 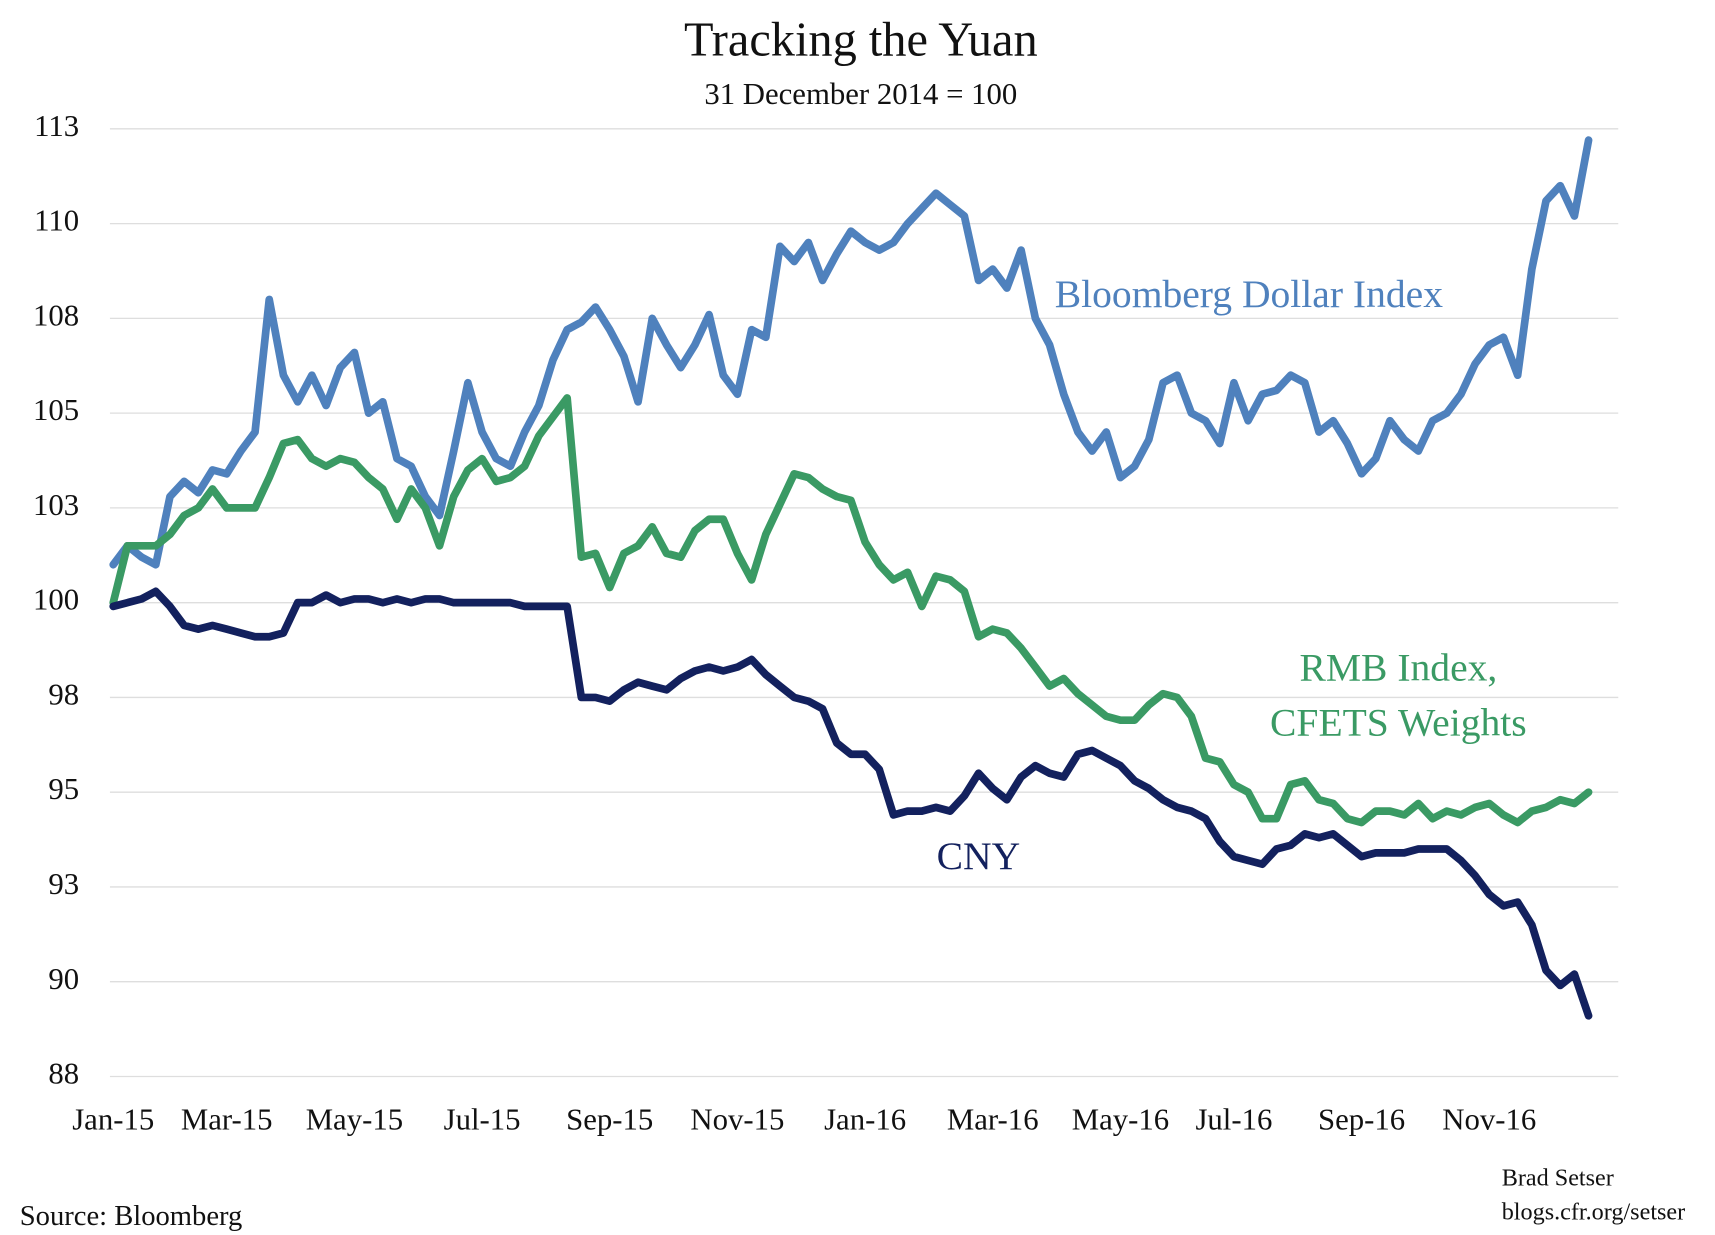 What do you see at coordinates (1594, 1211) in the screenshot?
I see `credit: blogs.cfr.org/setser` at bounding box center [1594, 1211].